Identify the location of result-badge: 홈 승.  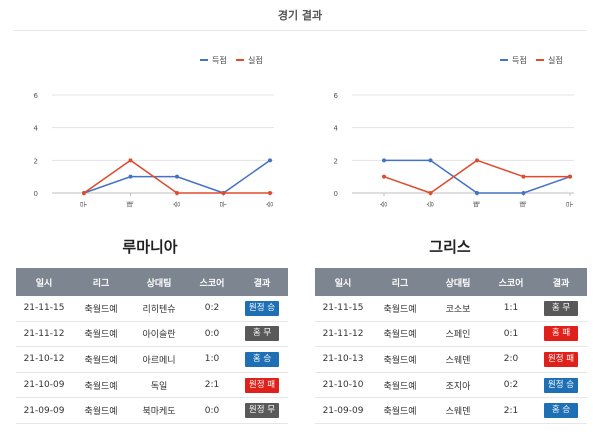
(561, 411).